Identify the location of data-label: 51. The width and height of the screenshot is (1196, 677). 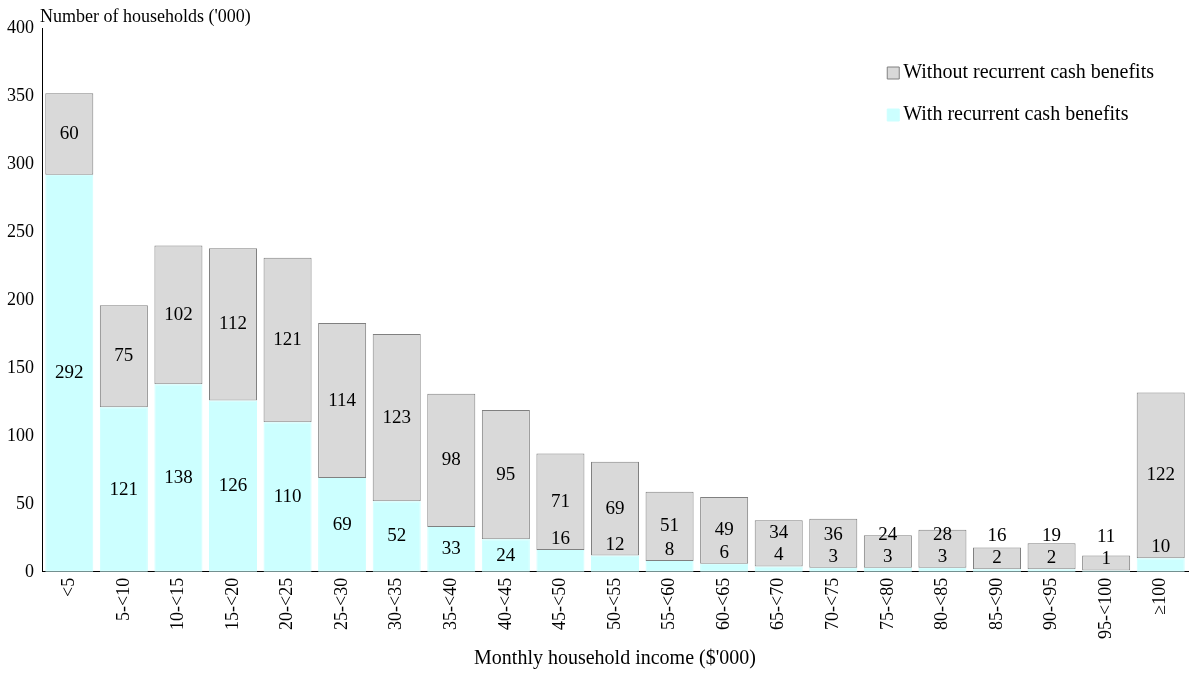
(670, 525).